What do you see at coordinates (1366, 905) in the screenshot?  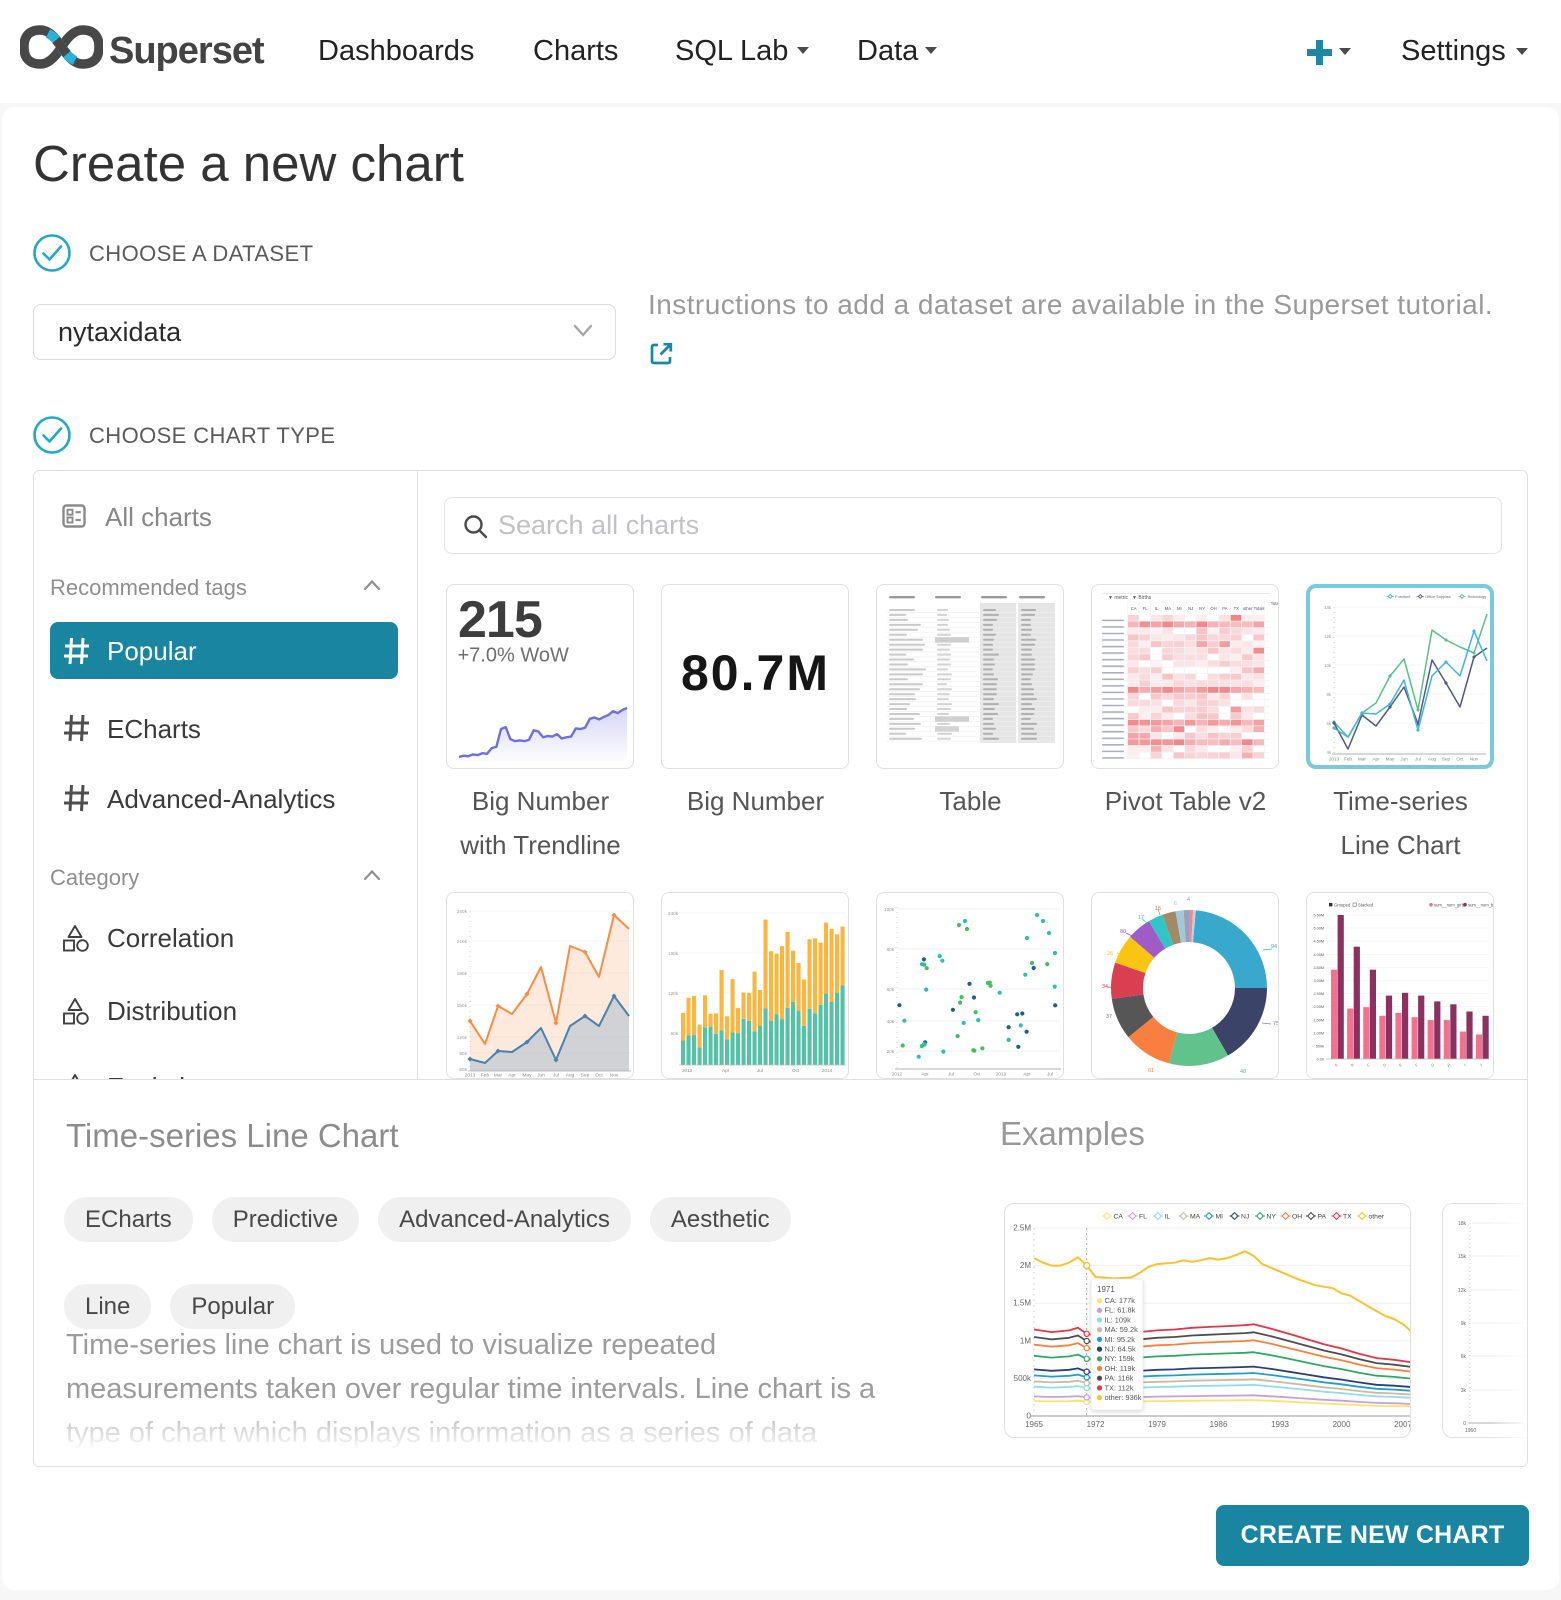 I see `svg-text: Stacked` at bounding box center [1366, 905].